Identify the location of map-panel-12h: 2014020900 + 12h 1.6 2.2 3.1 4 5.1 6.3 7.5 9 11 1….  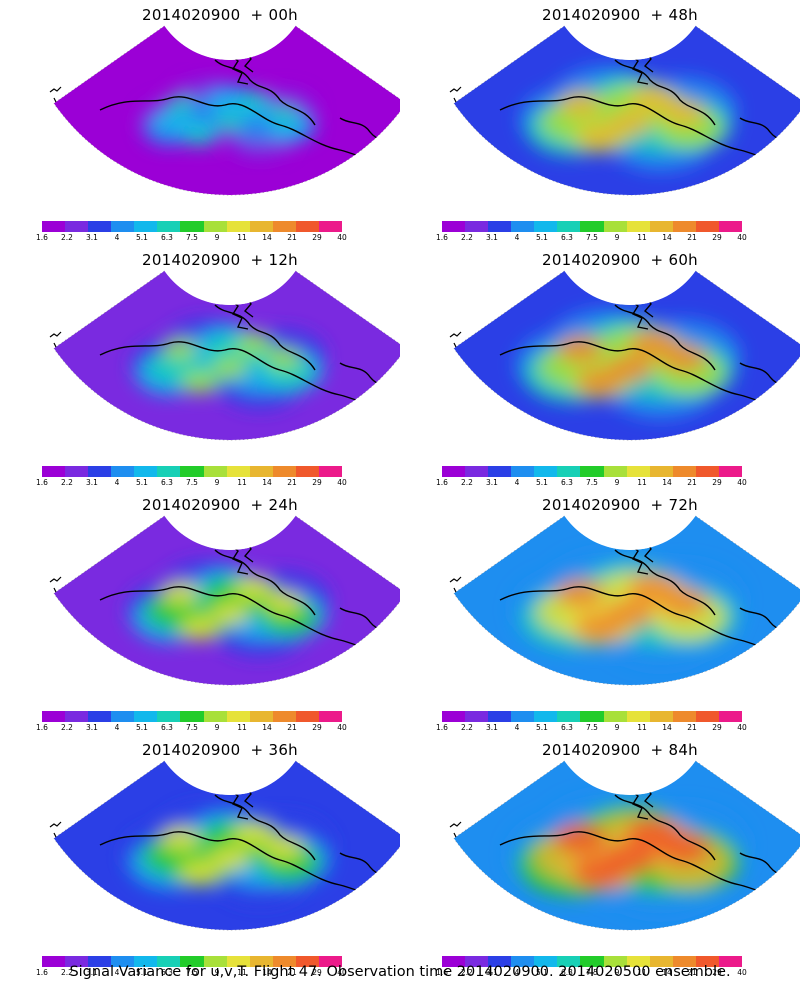
(218, 367).